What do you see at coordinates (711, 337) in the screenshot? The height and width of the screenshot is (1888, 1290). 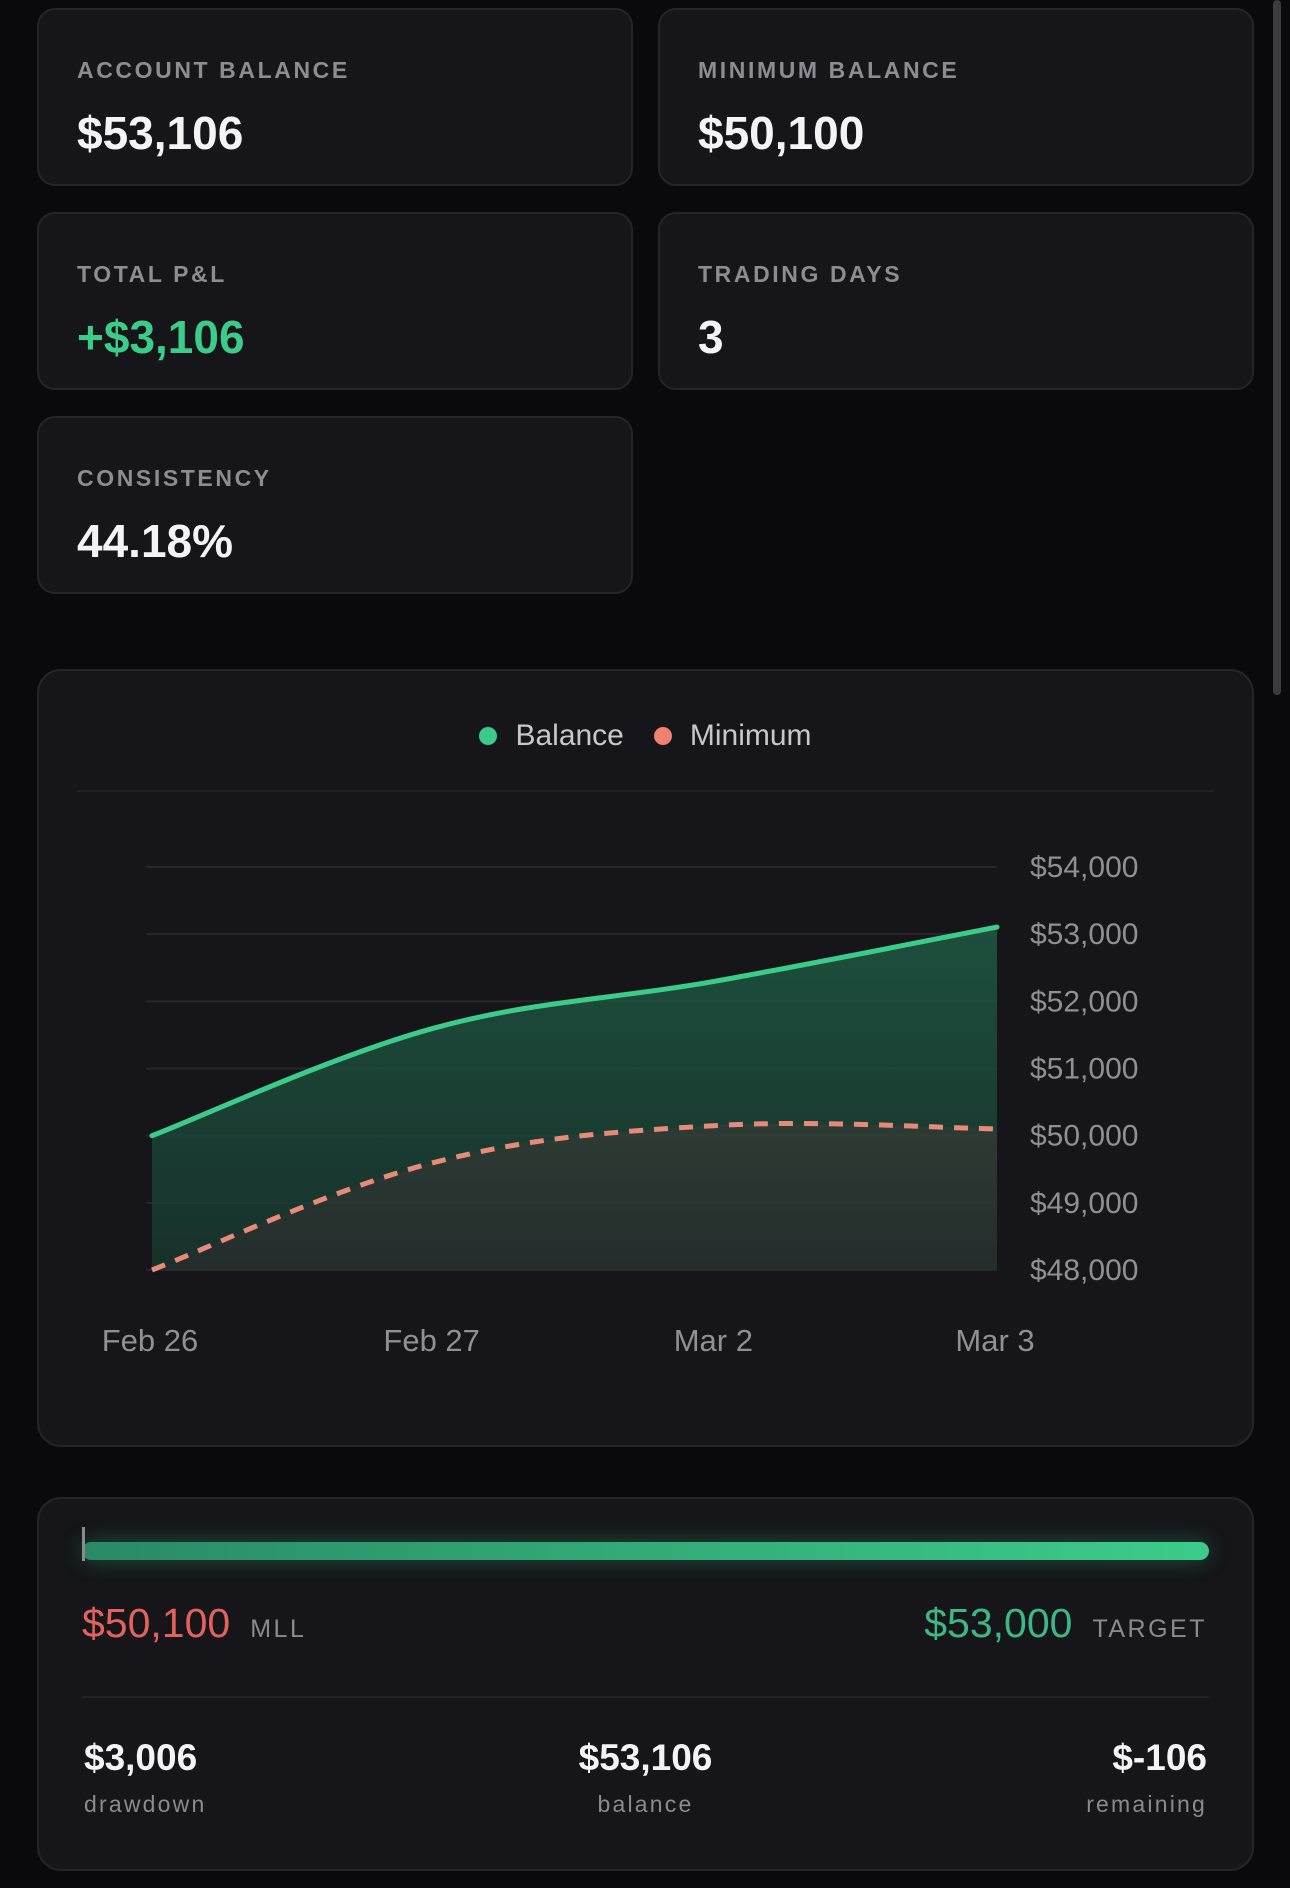 I see `trading-days-value: 3` at bounding box center [711, 337].